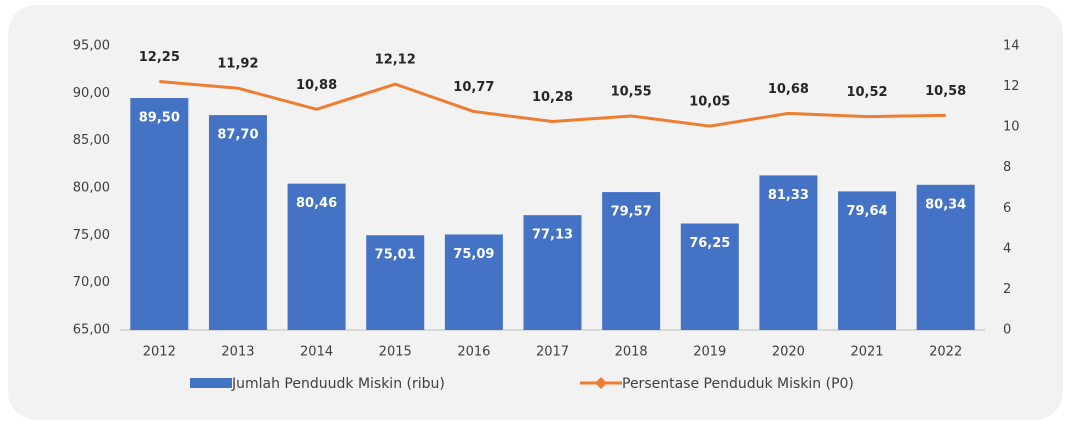  What do you see at coordinates (395, 352) in the screenshot?
I see `x-tick-label: 2015` at bounding box center [395, 352].